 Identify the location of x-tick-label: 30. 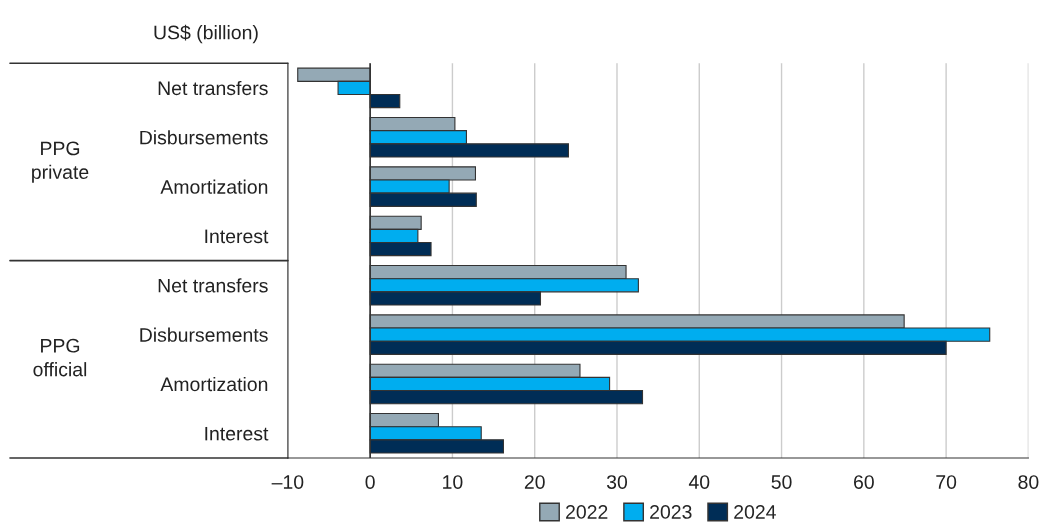
(617, 482).